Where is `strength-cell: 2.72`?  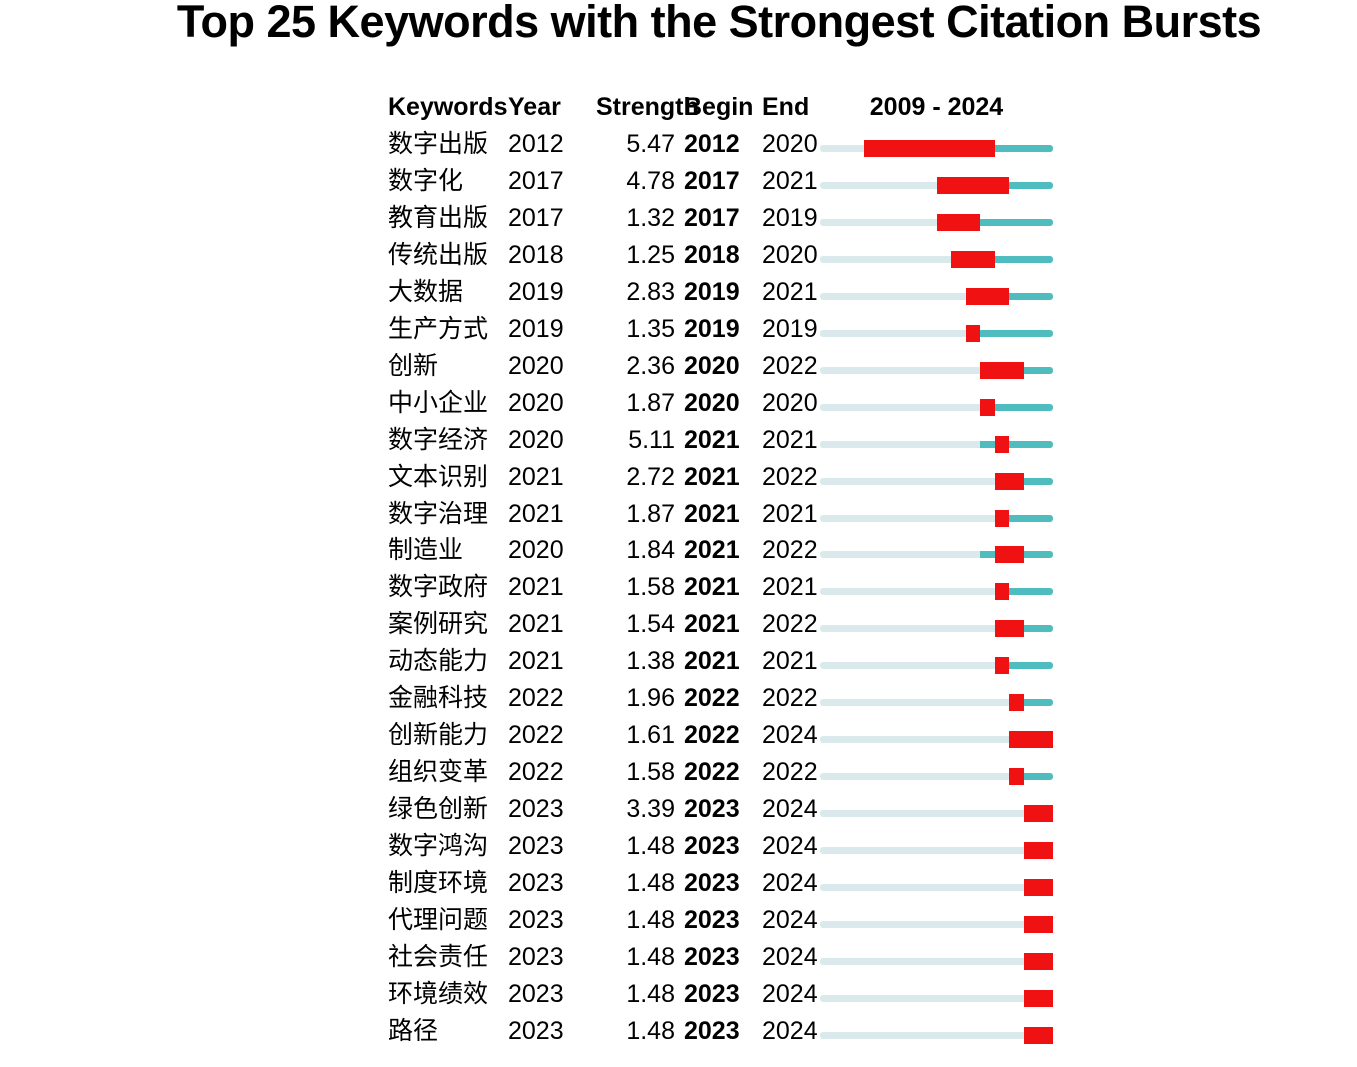 strength-cell: 2.72 is located at coordinates (650, 476).